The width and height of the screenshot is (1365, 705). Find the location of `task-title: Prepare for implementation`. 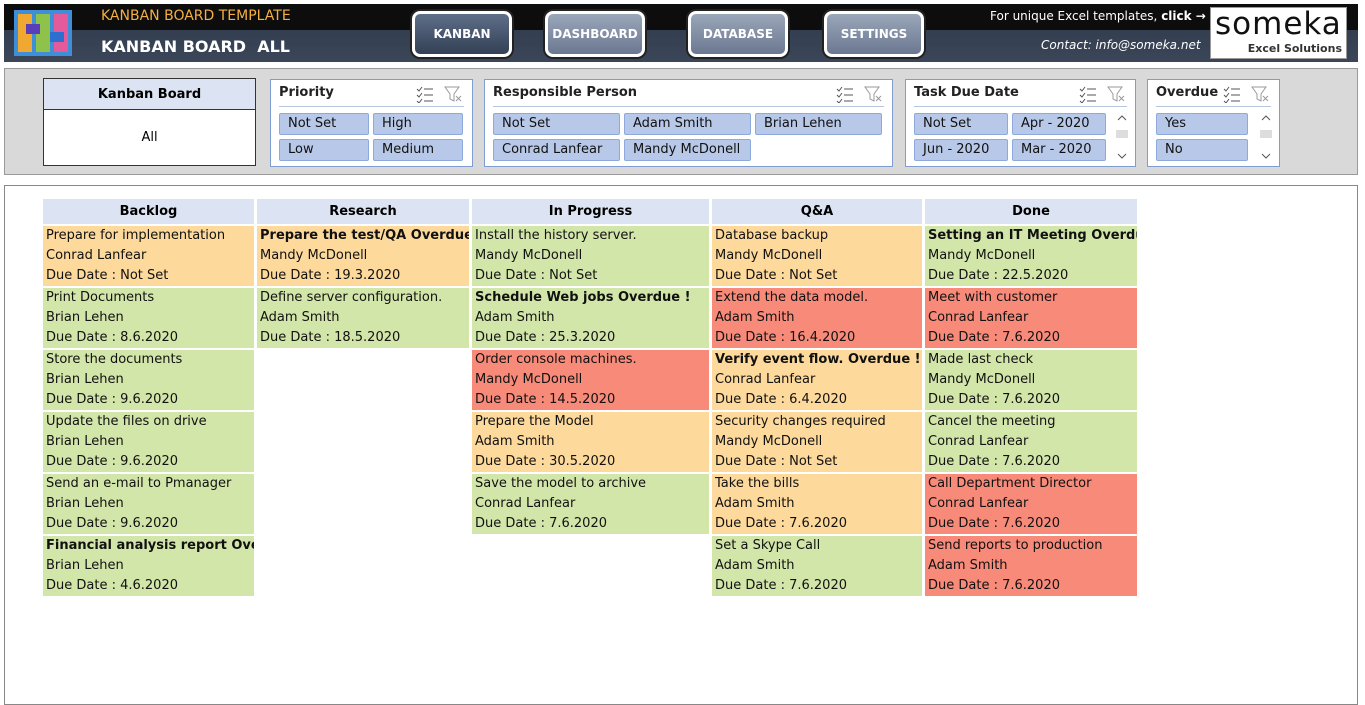

task-title: Prepare for implementation is located at coordinates (136, 235).